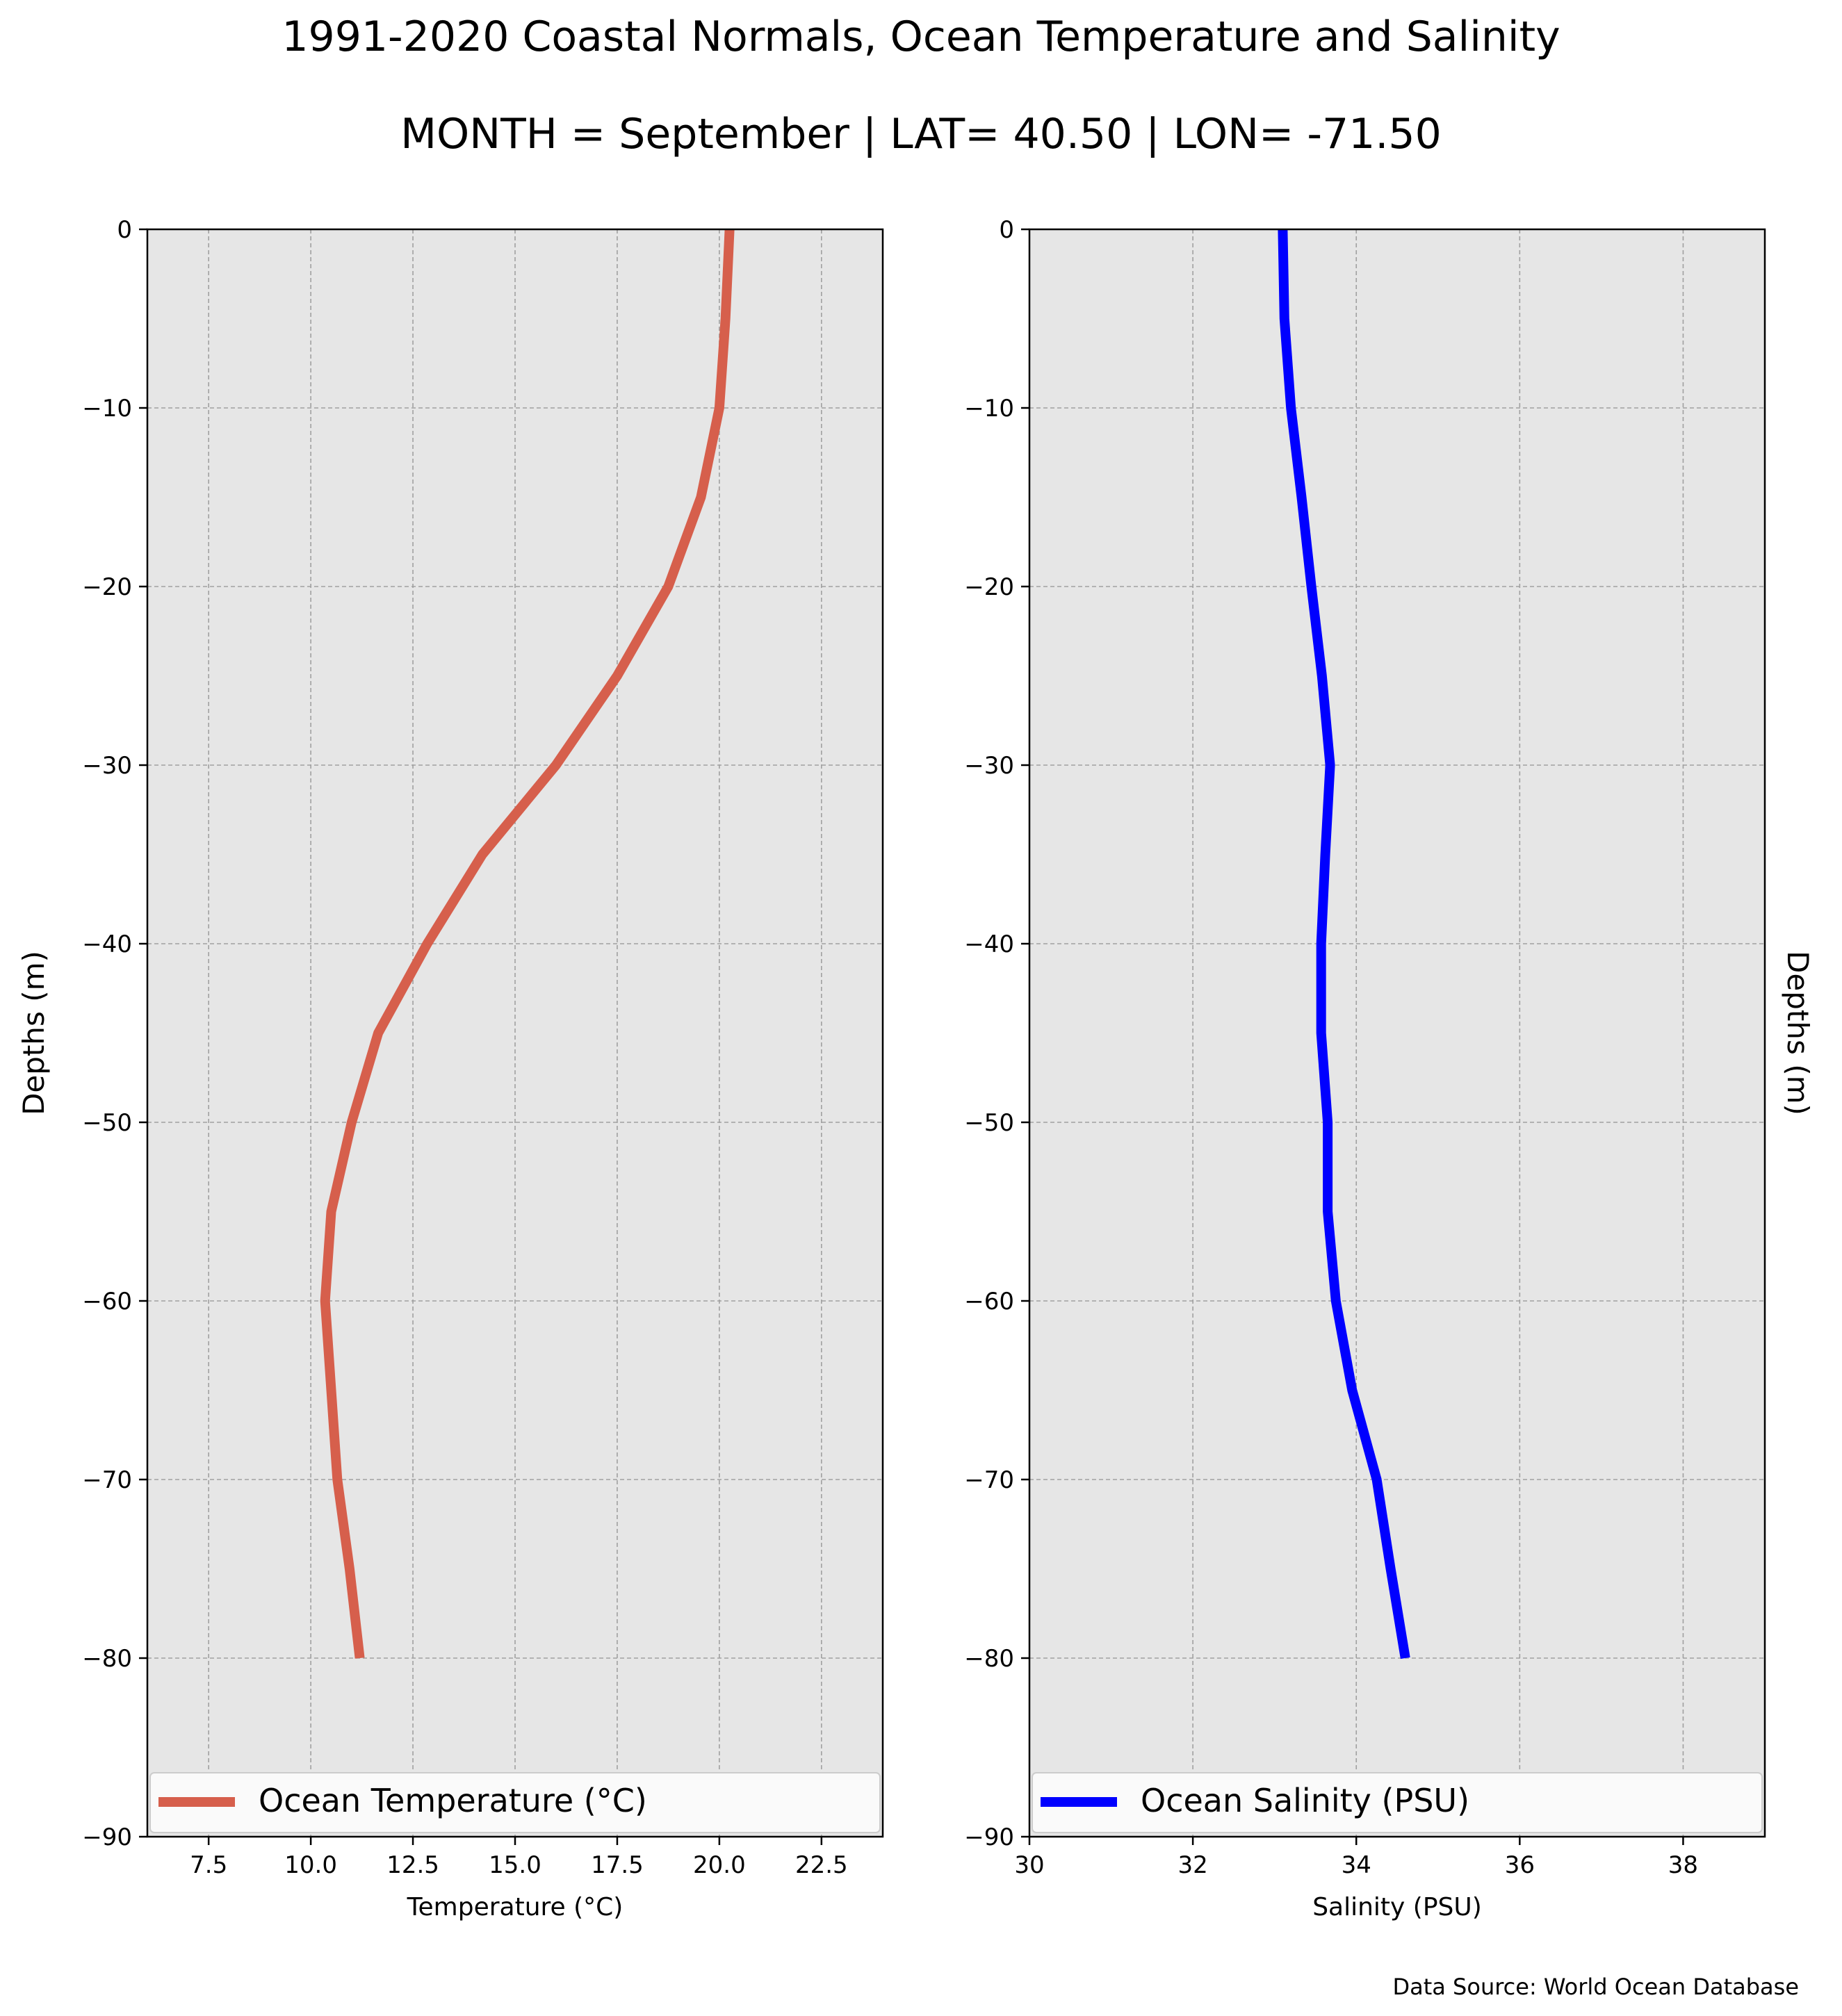 Image resolution: width=1842 pixels, height=2016 pixels. What do you see at coordinates (1520, 1865) in the screenshot?
I see `x-tick-label: 36` at bounding box center [1520, 1865].